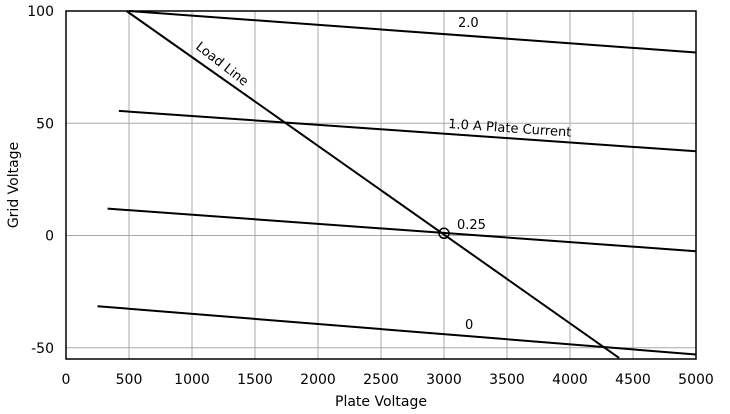 This screenshot has height=414, width=730. I want to click on y-tick-label: -50, so click(42, 349).